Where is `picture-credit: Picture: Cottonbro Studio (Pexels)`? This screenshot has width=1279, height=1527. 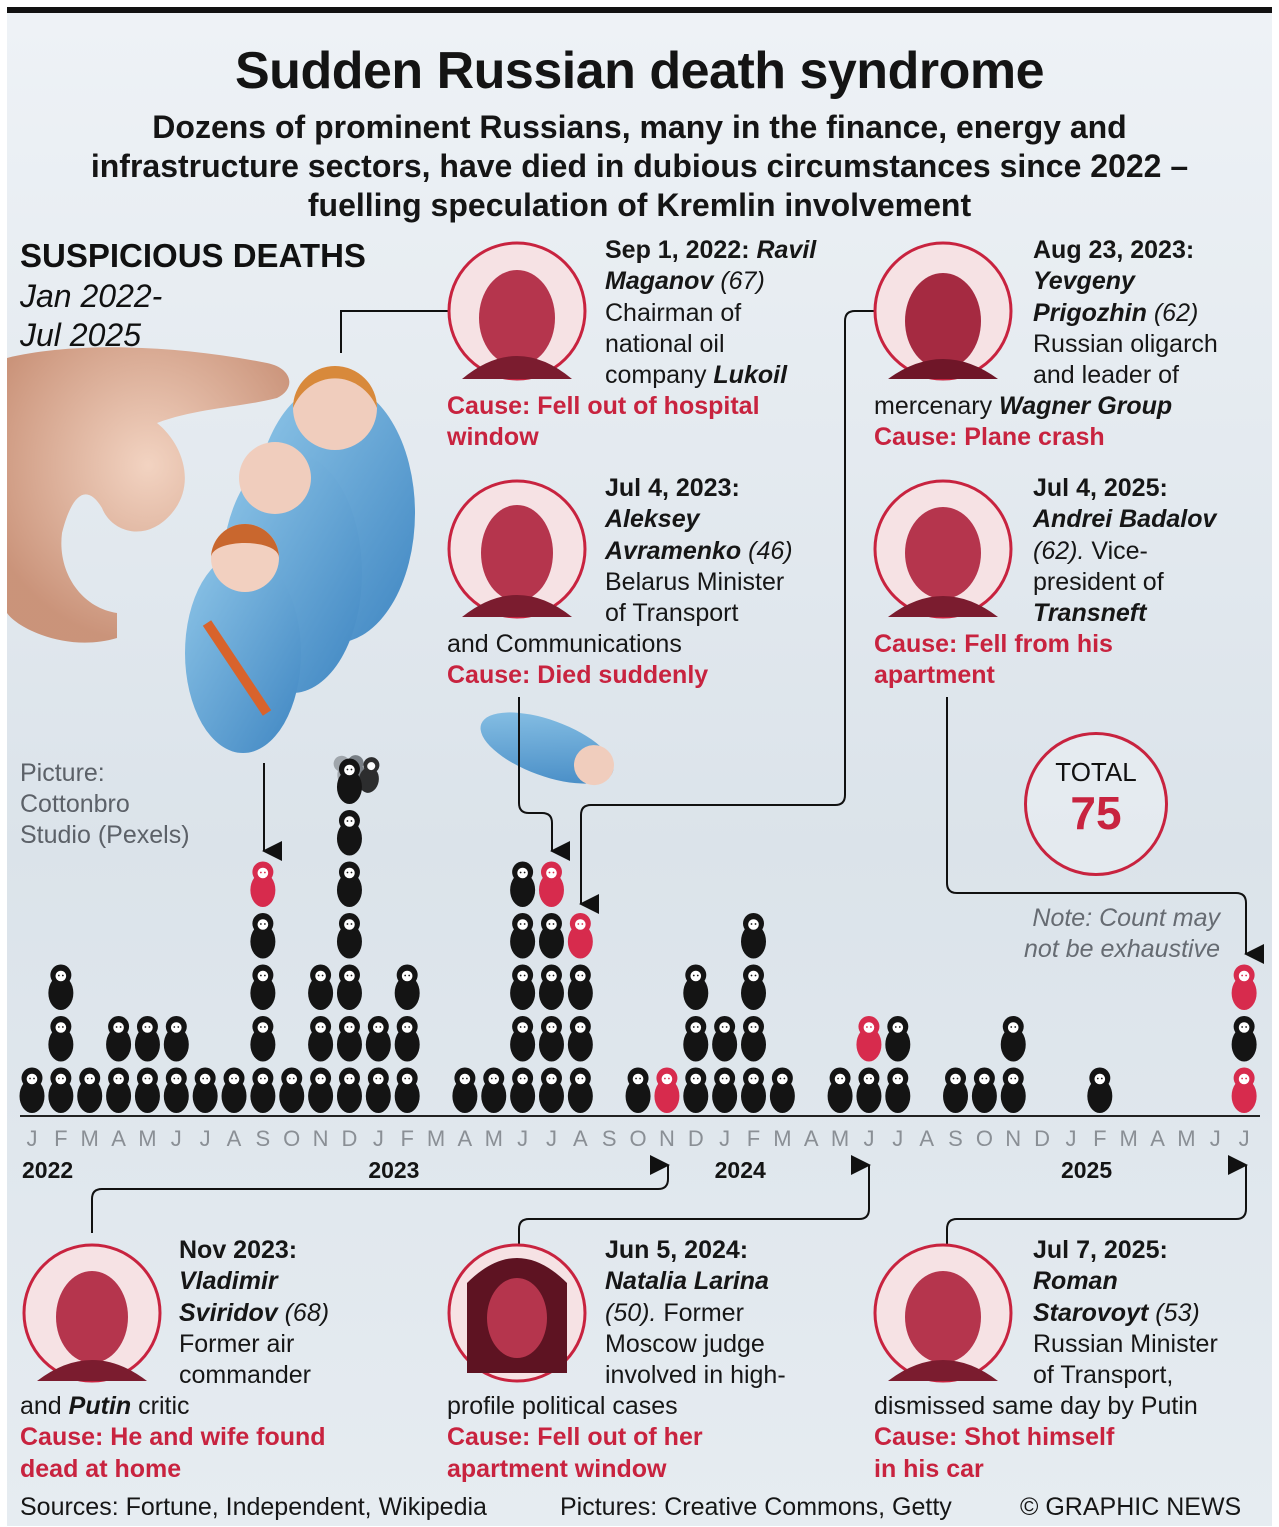
picture-credit: Picture: Cottonbro Studio (Pexels) is located at coordinates (120, 804).